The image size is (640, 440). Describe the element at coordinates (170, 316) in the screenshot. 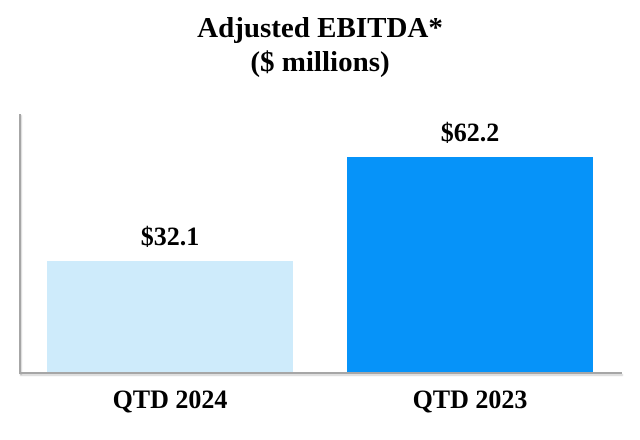

I see `bar-qtd-2024` at that location.